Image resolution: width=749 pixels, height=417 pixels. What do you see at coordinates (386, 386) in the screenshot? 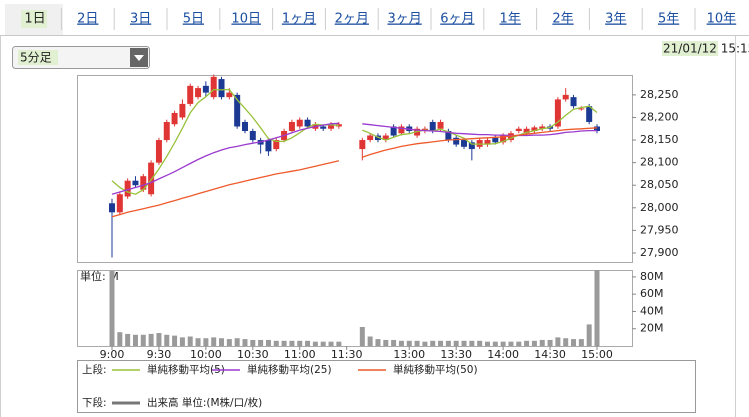
I see `legend-box` at bounding box center [386, 386].